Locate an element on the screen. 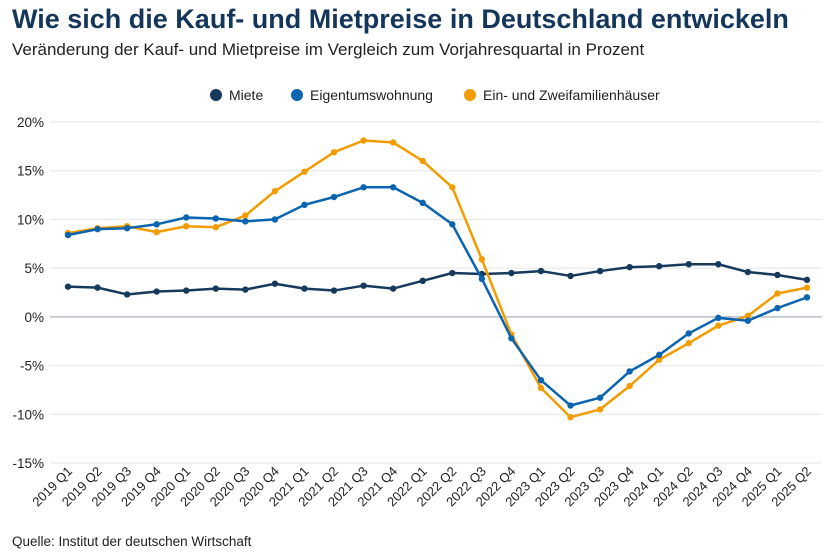 The width and height of the screenshot is (834, 556). y-tick-label: -5% is located at coordinates (32, 366).